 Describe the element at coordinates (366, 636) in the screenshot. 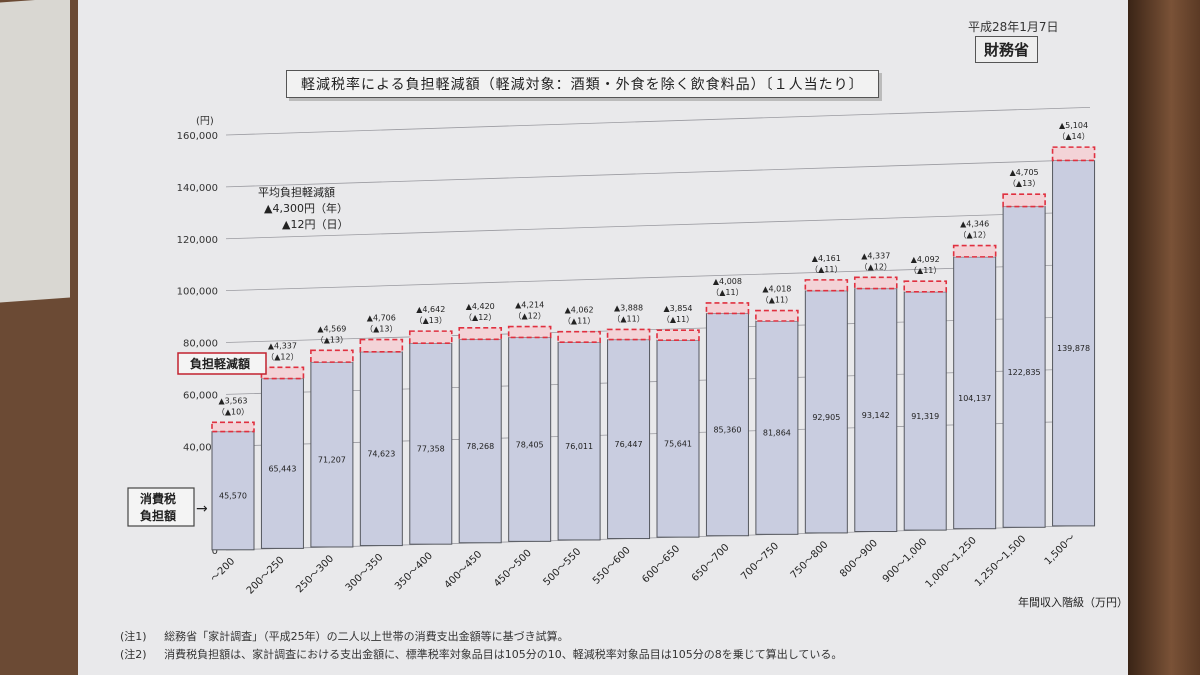

I see `note-1-text: 総務省「家計調査」（平成25年）の二人以上世帯の消費支出金額等に基づき試算。` at that location.